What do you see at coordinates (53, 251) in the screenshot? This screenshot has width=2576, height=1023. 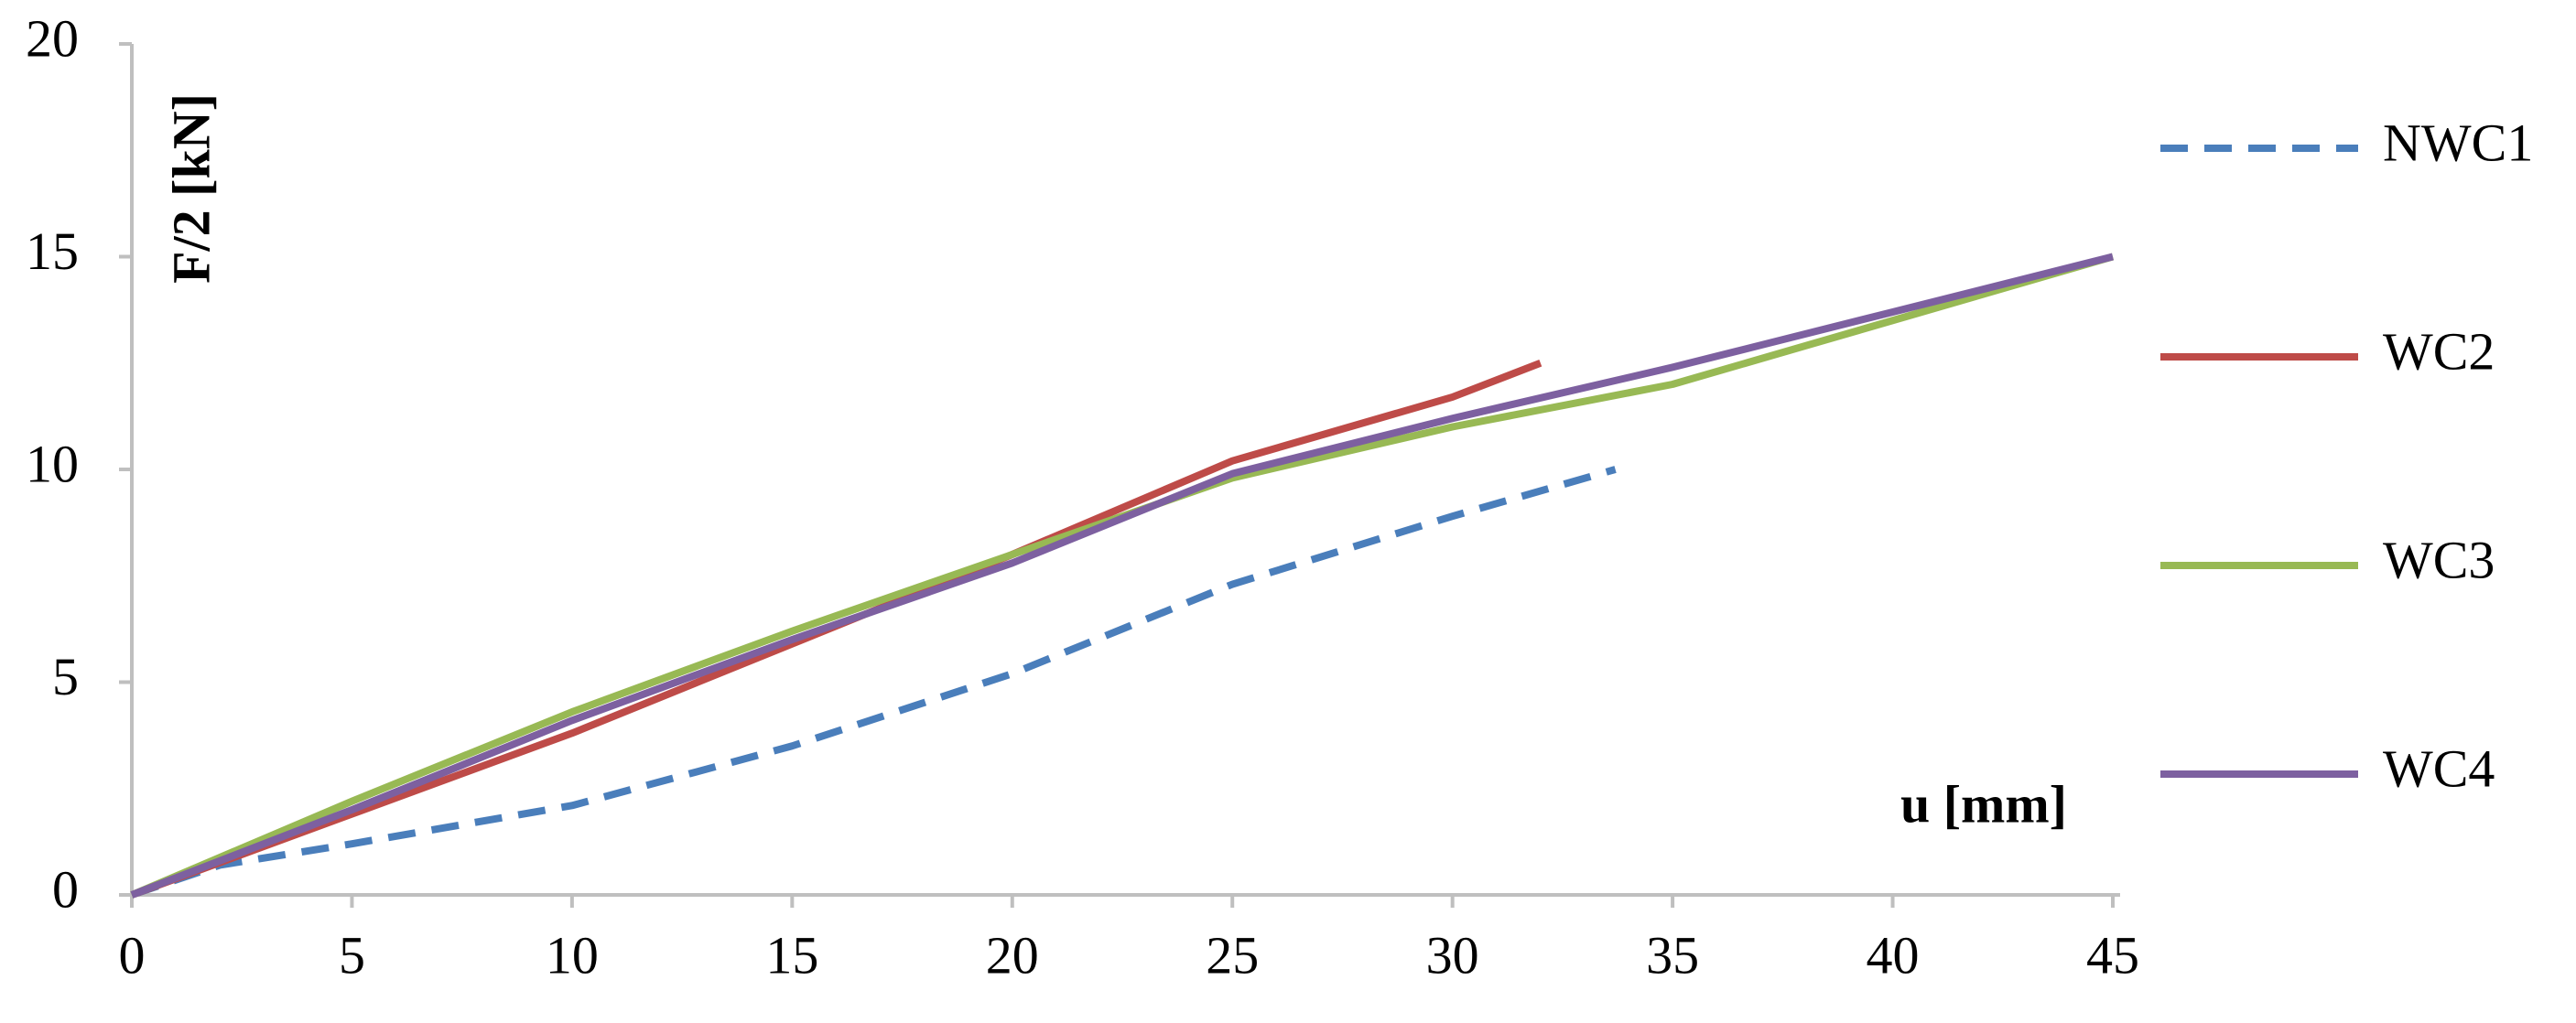 I see `y-tick-label: 15` at bounding box center [53, 251].